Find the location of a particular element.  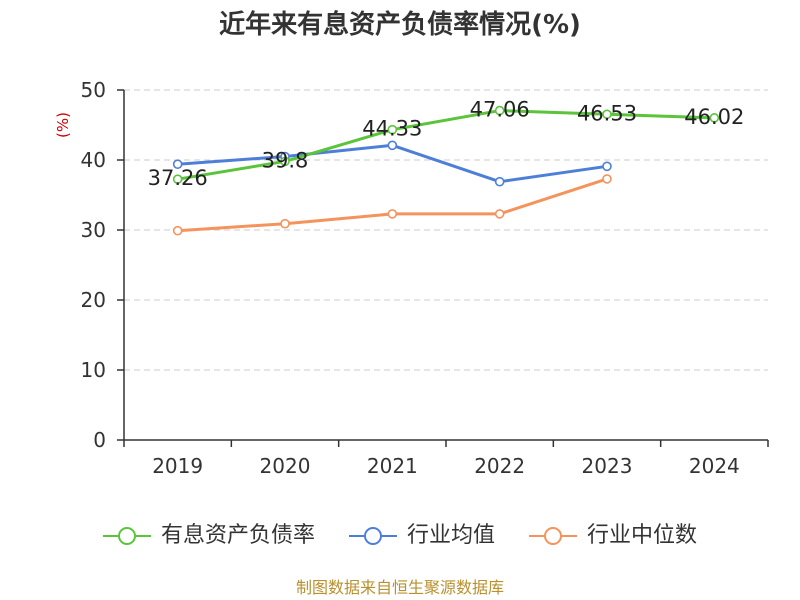

legend-label: 行业中位数 is located at coordinates (642, 535).